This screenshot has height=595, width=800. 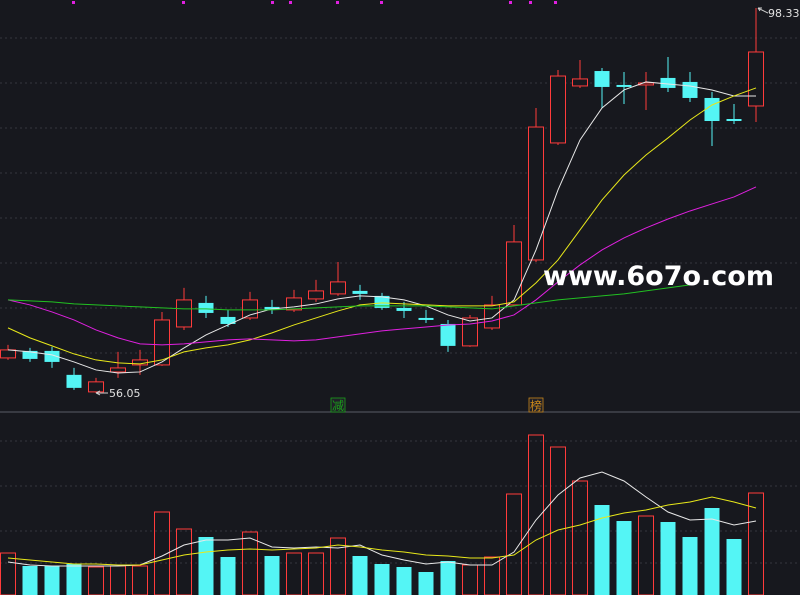 What do you see at coordinates (658, 276) in the screenshot?
I see `watermark: www.6o7o.com` at bounding box center [658, 276].